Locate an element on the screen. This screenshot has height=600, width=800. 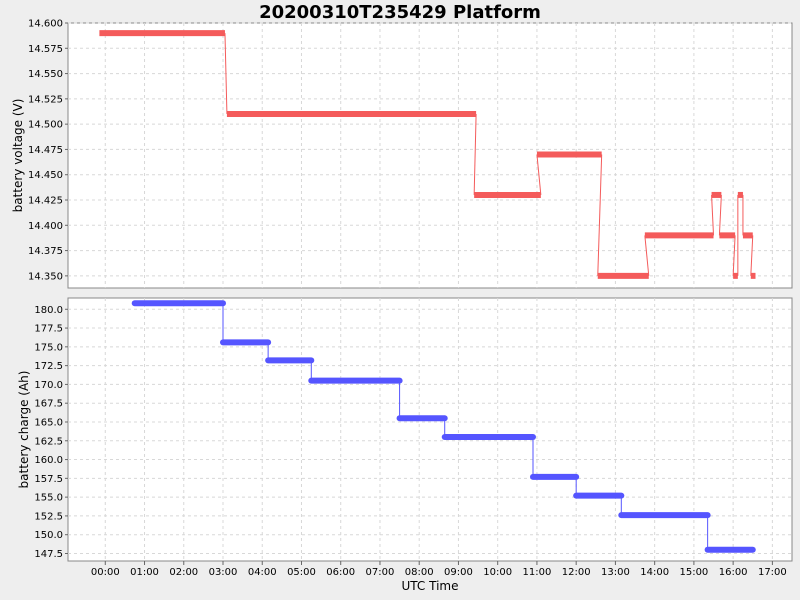
y-tick-label: 160.0 is located at coordinates (48, 460).